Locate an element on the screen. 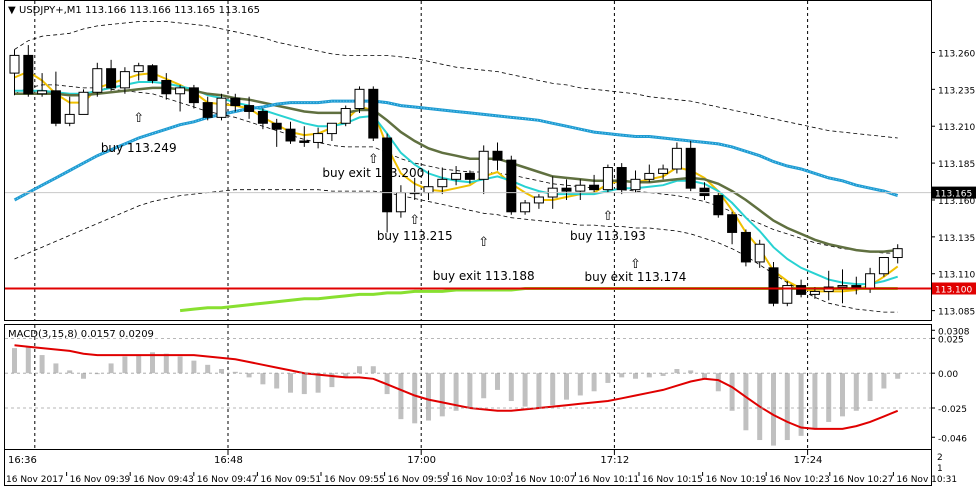 This screenshot has width=977, height=498. price-tick-label: 113.210 is located at coordinates (956, 128).